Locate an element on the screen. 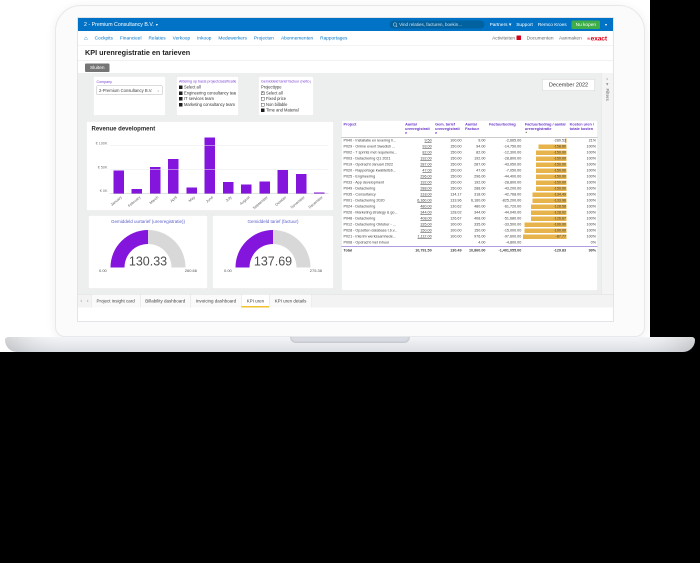 This screenshot has height=563, width=700. filter-option-it-services-team: IT services team is located at coordinates (207, 99).